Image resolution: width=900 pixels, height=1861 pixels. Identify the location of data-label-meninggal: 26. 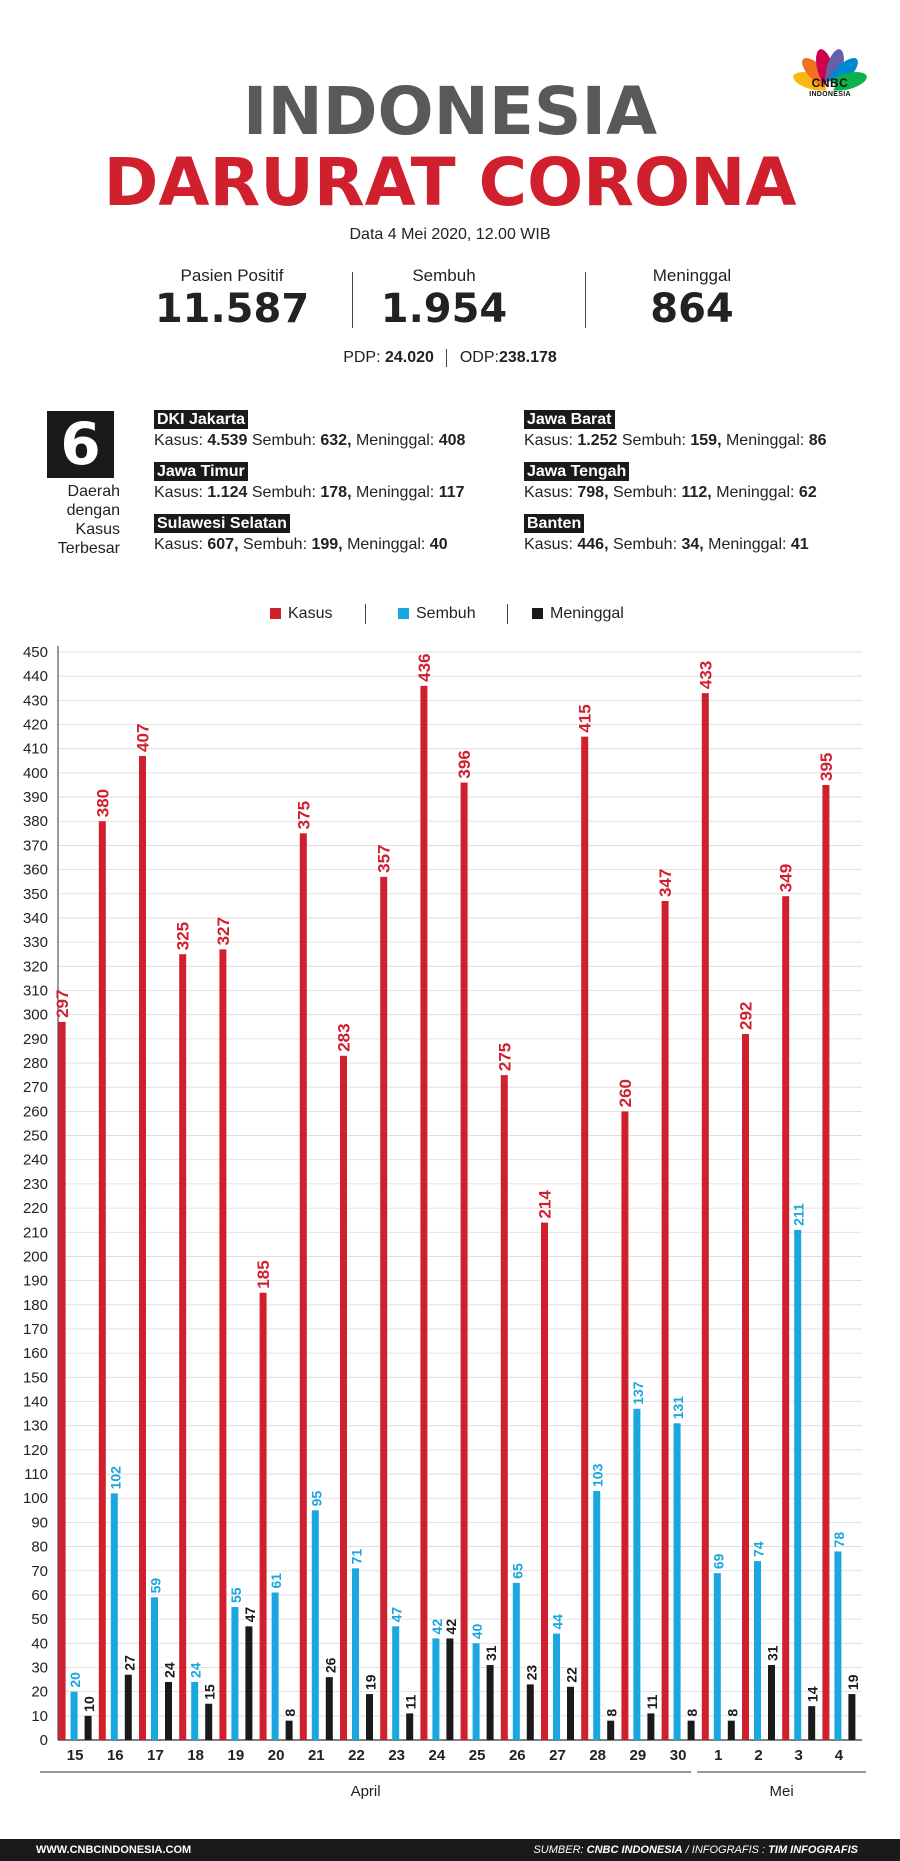
(330, 1665).